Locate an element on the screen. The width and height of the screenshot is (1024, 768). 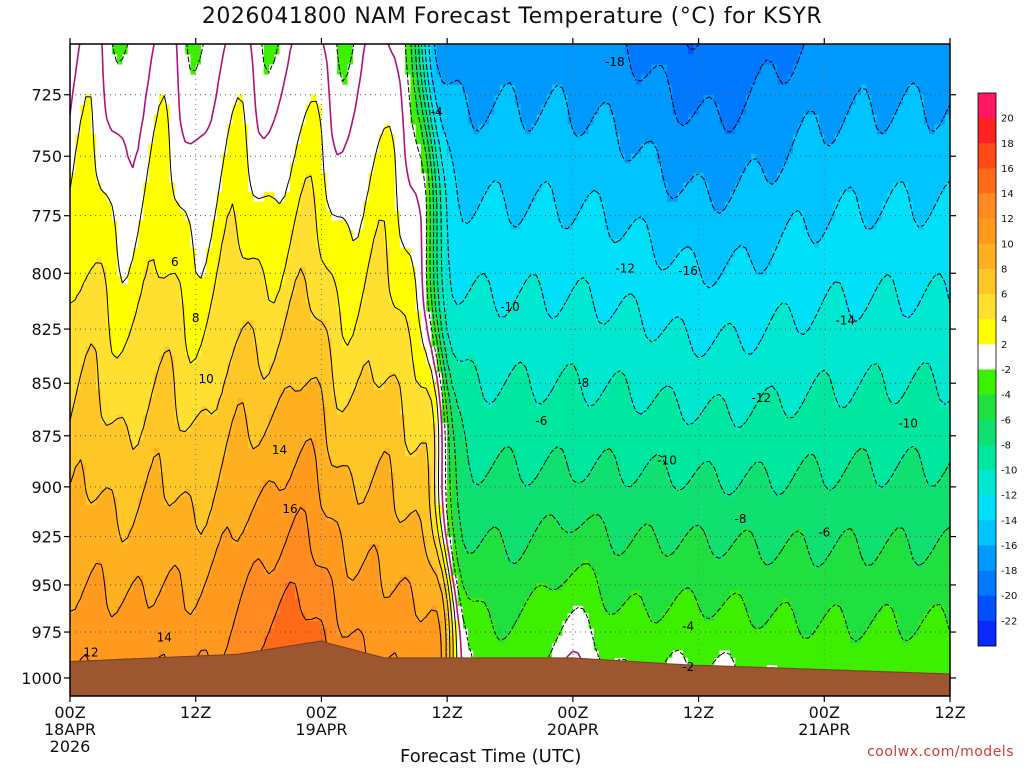
y-tick-label: 800 is located at coordinates (46, 273).